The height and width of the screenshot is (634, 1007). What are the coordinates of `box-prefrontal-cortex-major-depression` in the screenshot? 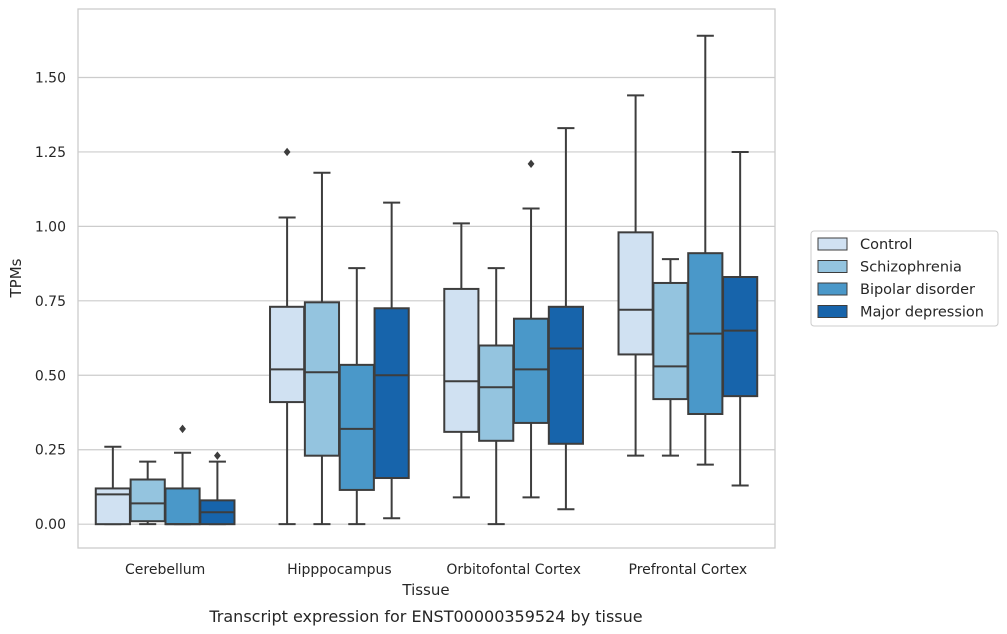 It's located at (740, 318).